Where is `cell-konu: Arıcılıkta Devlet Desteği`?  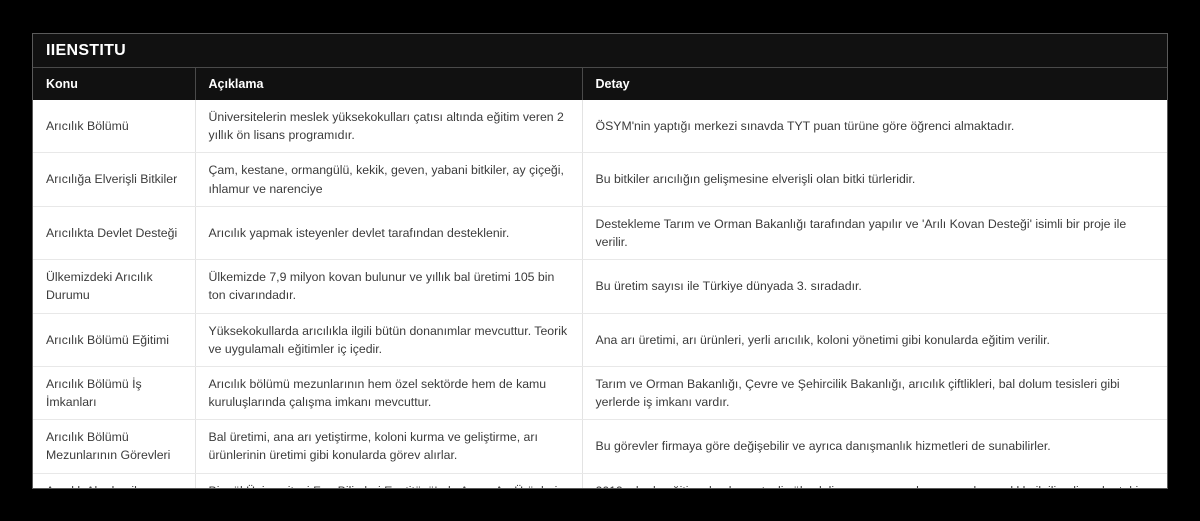 cell-konu: Arıcılıkta Devlet Desteği is located at coordinates (114, 233).